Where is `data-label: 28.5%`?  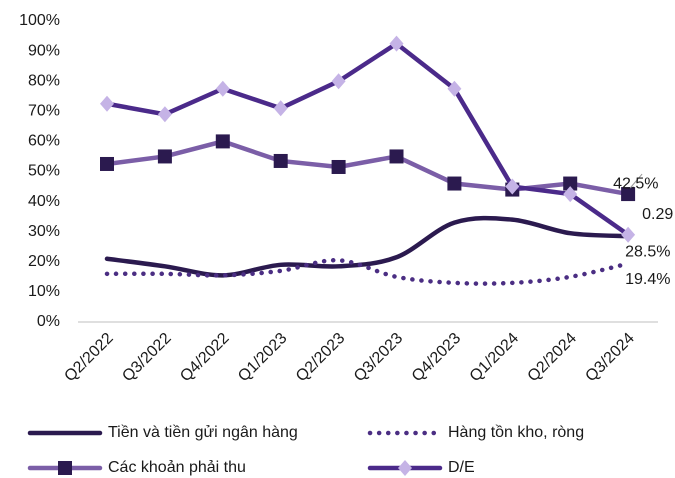
data-label: 28.5% is located at coordinates (647, 251).